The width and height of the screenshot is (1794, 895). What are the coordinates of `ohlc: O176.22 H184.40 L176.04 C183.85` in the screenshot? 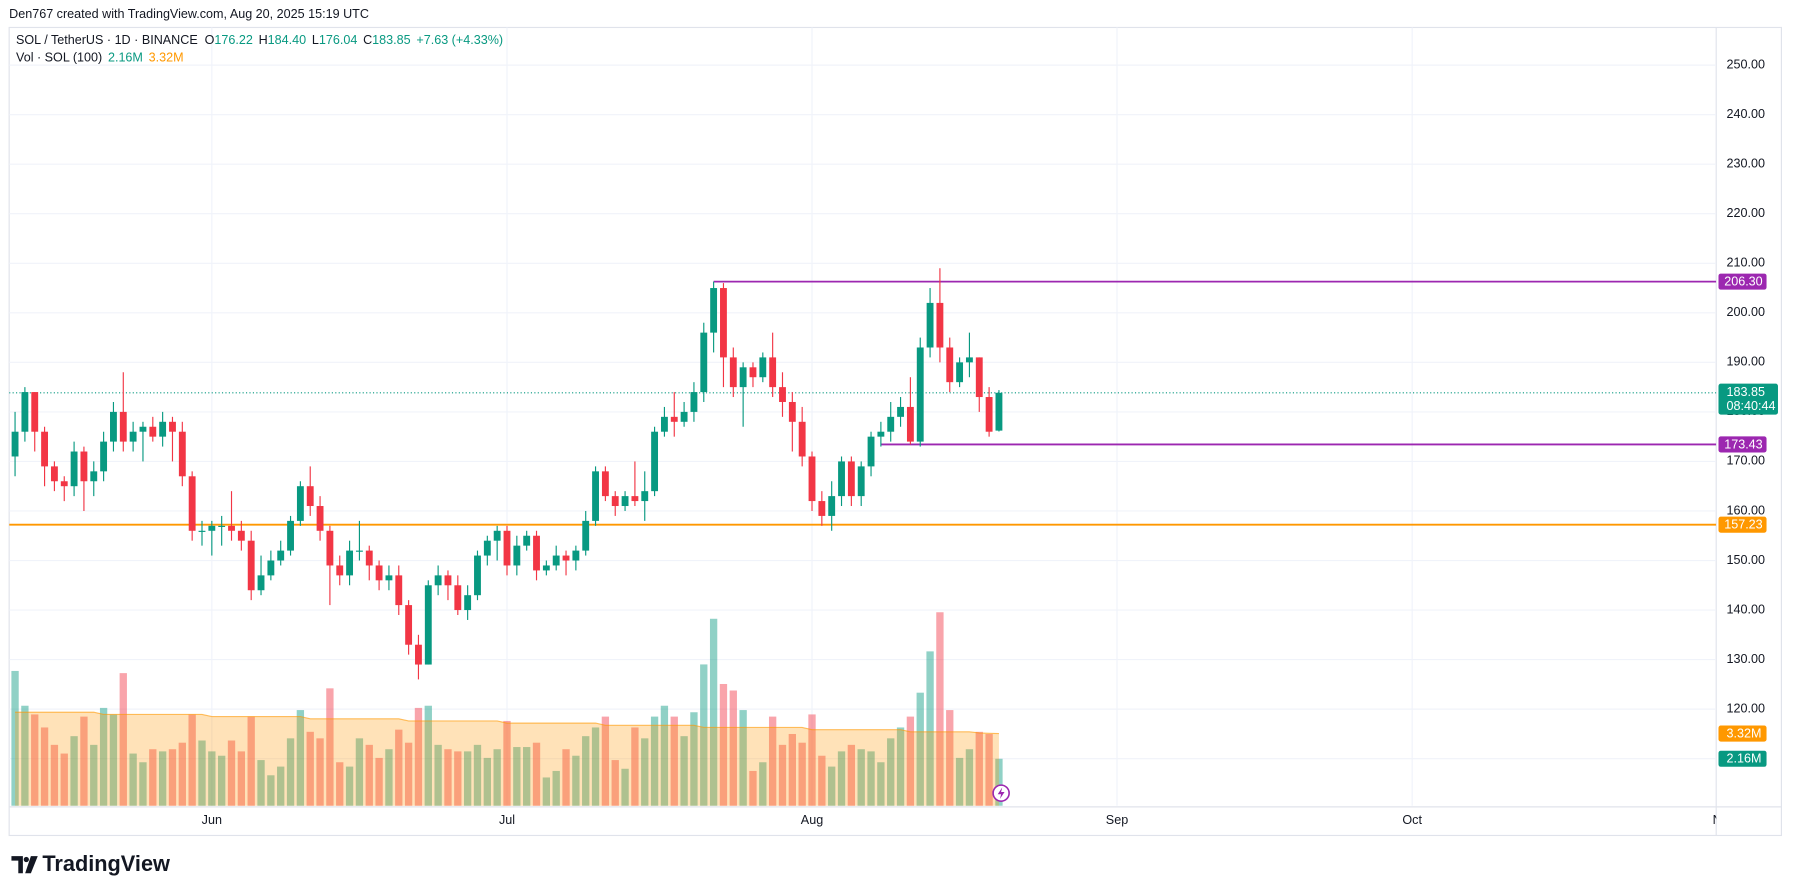 It's located at (308, 41).